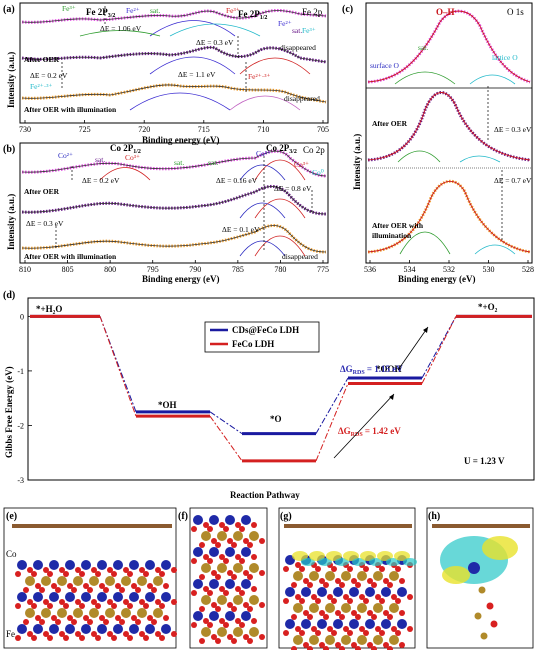 The image size is (537, 650). Describe the element at coordinates (259, 76) in the screenshot. I see `panel-a-peak-fe2-3: Fe²⁺·³⁺` at that location.